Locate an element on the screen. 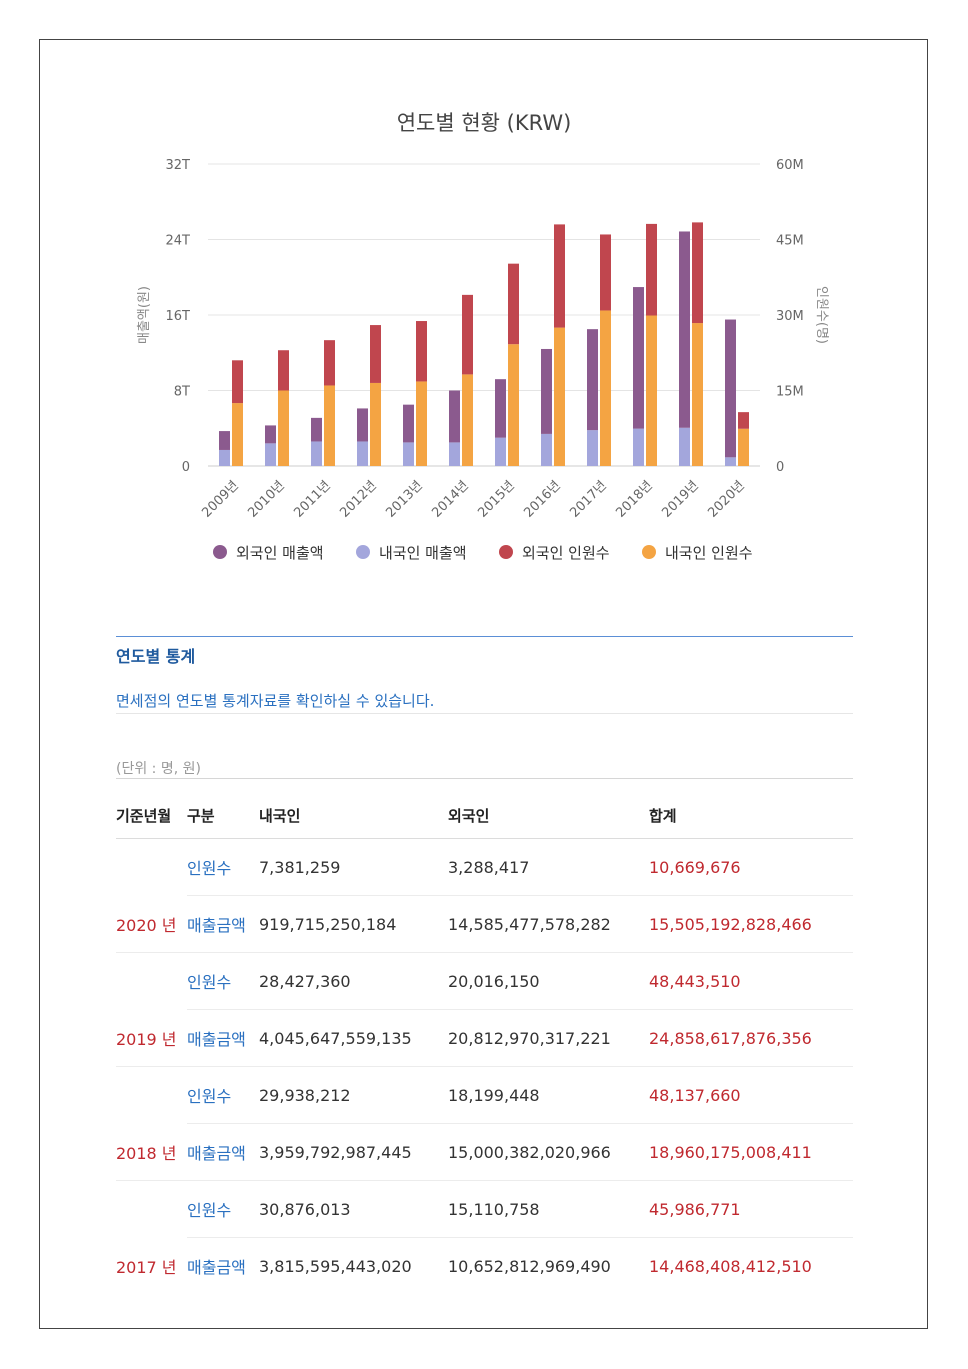 This screenshot has width=968, height=1369. left-tick-label: 0 is located at coordinates (186, 467).